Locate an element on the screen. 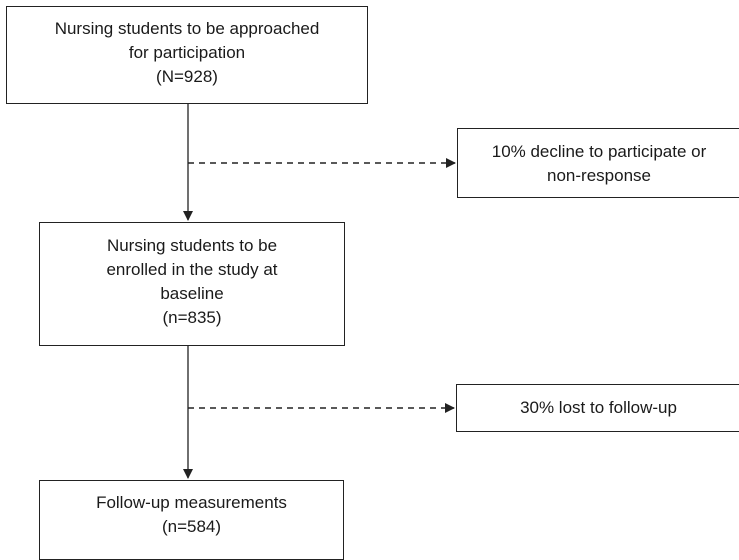 This screenshot has height=560, width=739. node-approached-line2: for participation is located at coordinates (187, 52).